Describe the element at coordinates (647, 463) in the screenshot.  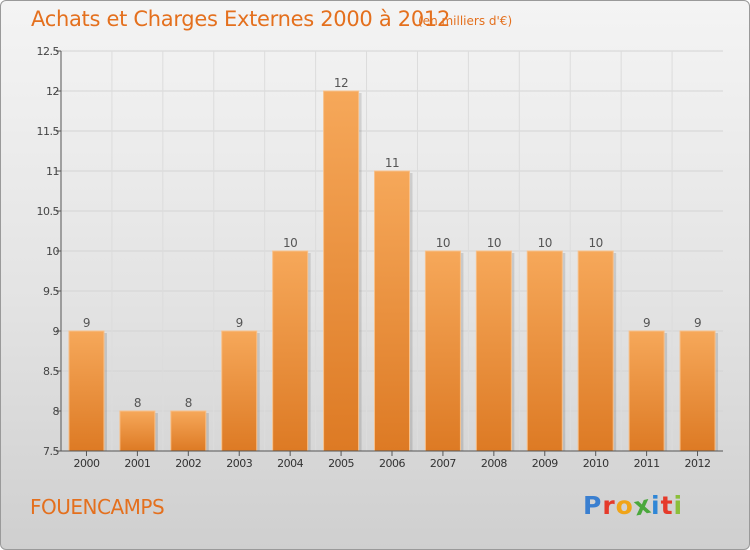
I see `x-tick-label: 2011` at that location.